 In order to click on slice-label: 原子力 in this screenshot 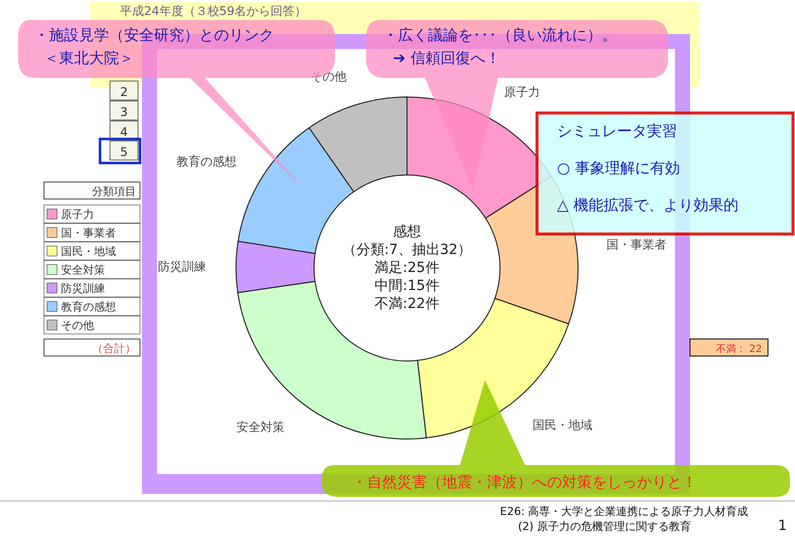, I will do `click(522, 91)`.